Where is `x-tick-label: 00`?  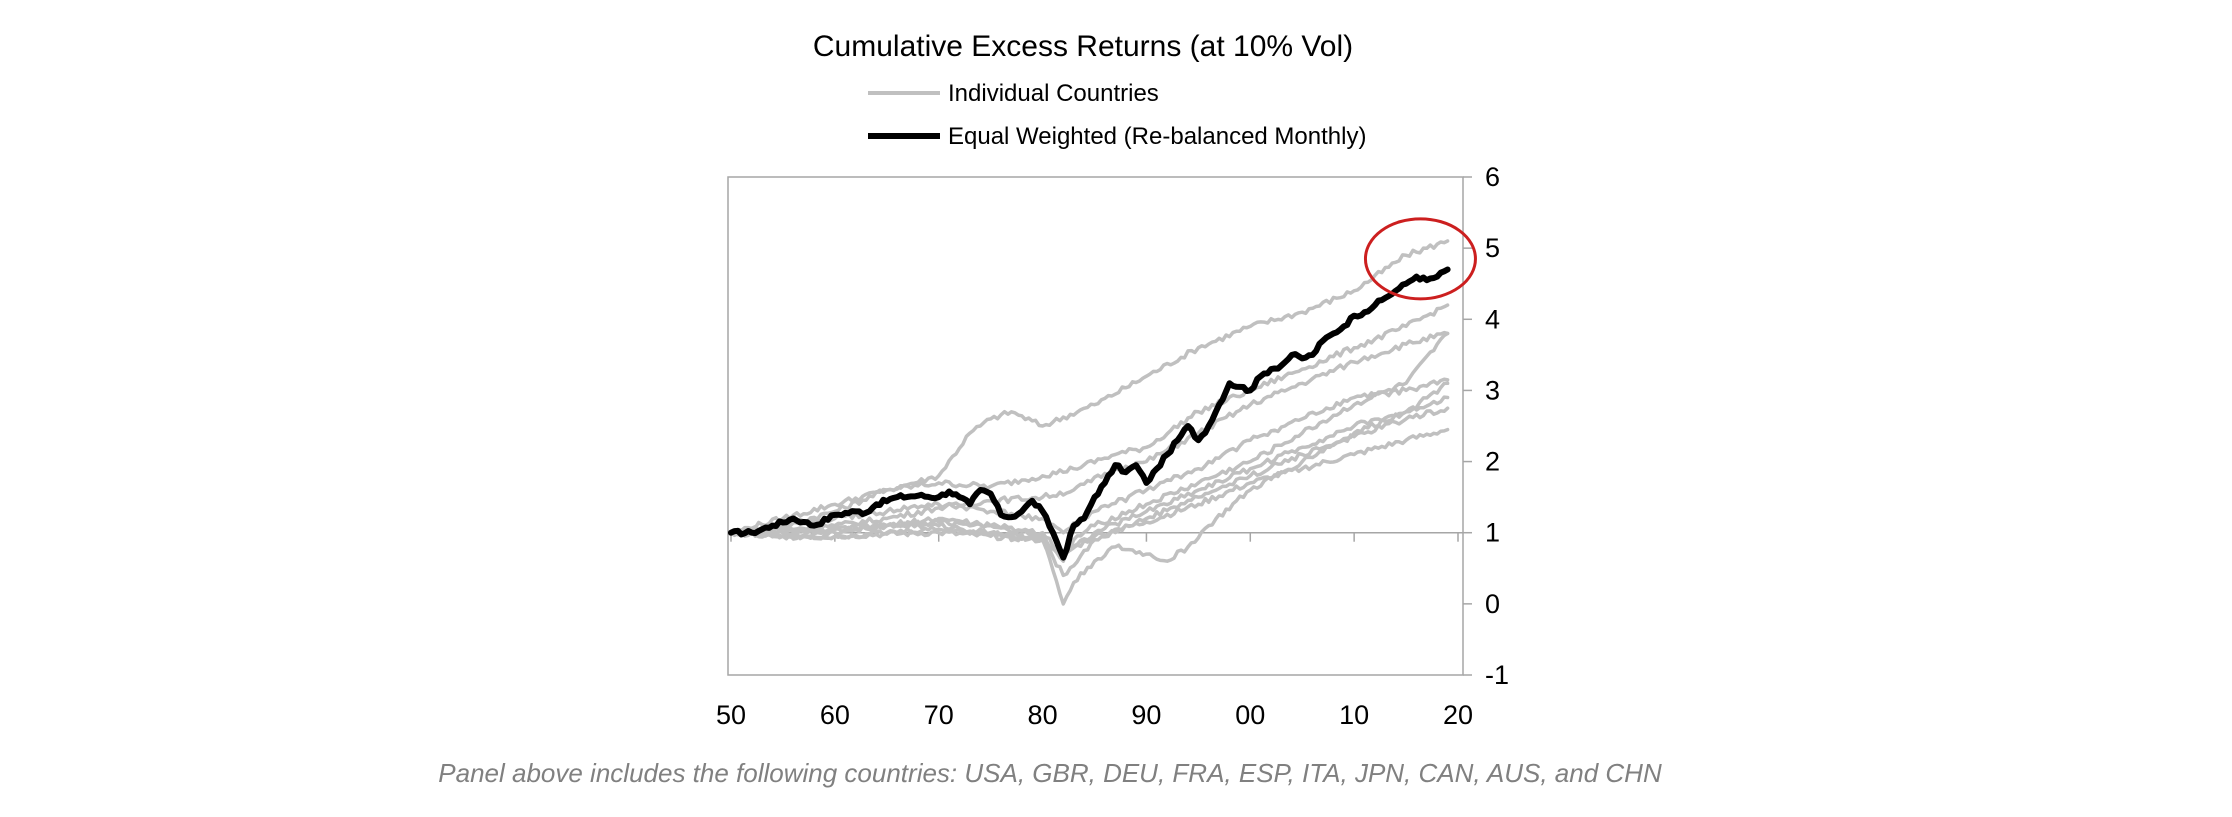
x-tick-label: 00 is located at coordinates (1250, 715).